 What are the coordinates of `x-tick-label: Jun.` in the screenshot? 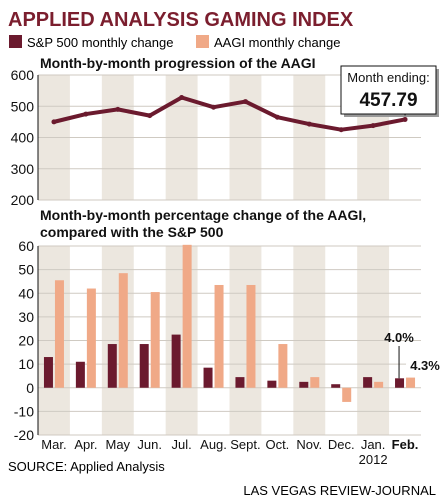 It's located at (149, 444).